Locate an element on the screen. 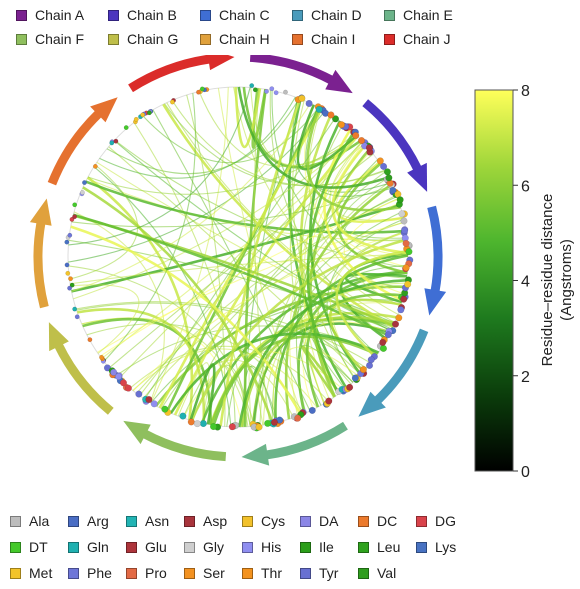  chain-arc-a is located at coordinates (292, 70).